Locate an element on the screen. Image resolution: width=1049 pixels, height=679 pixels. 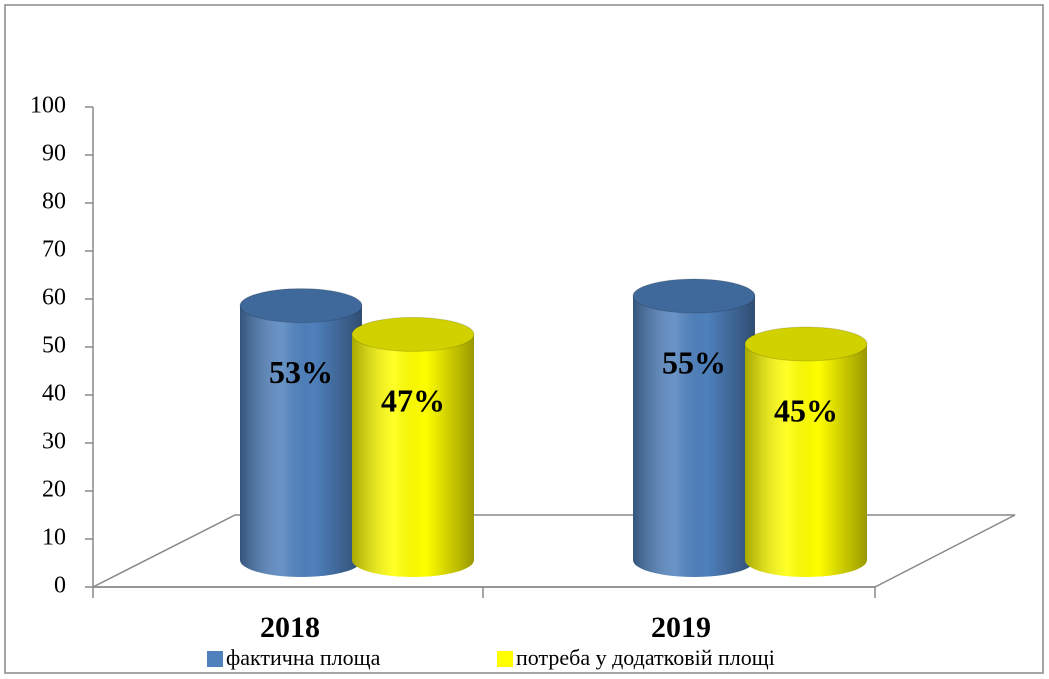
y-tick-label: 30 is located at coordinates (54, 442).